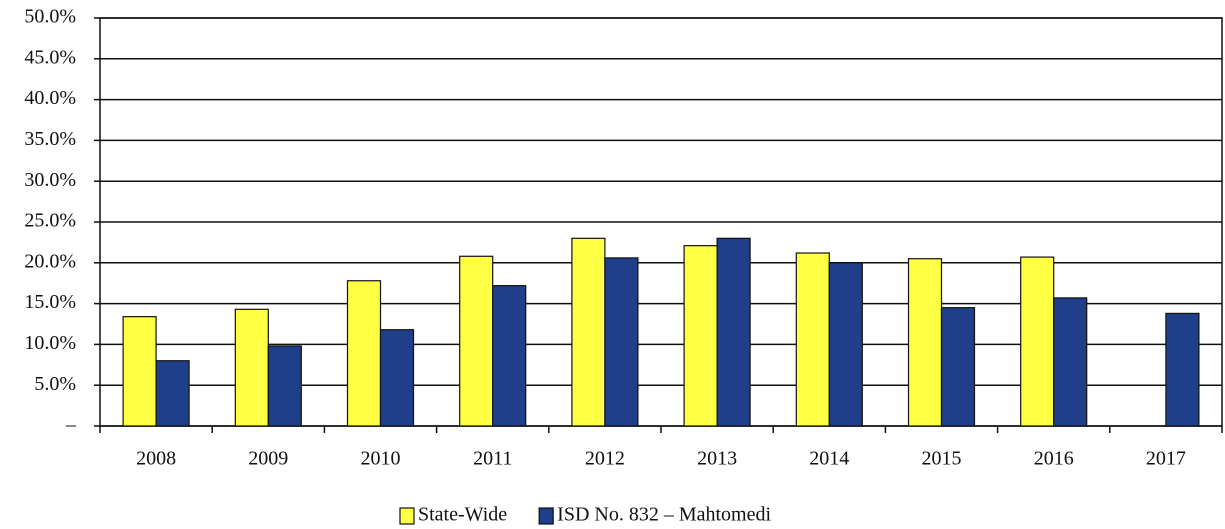 This screenshot has height=529, width=1225. I want to click on x-tick-label: 2016, so click(1054, 459).